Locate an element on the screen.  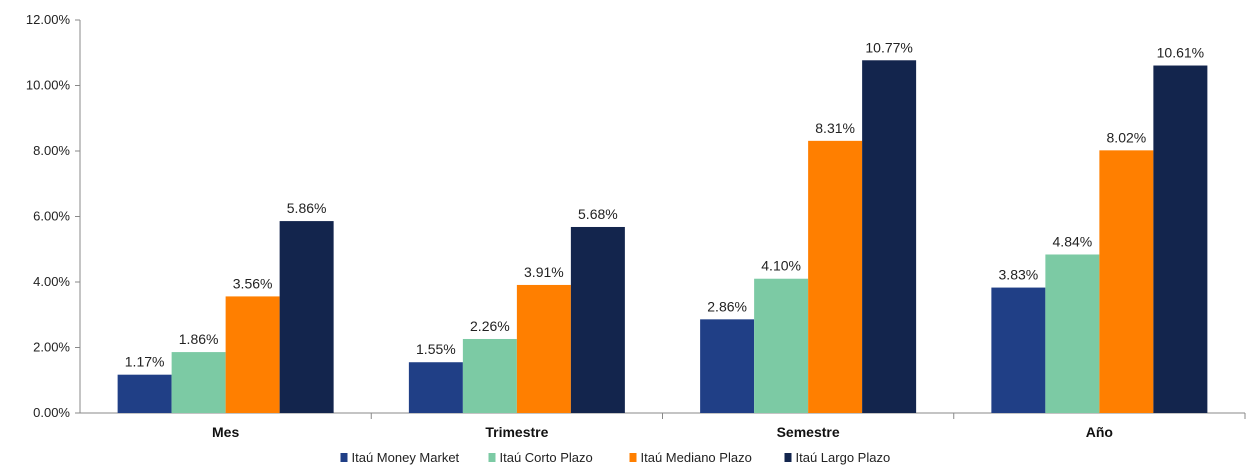
bar-value-label: 1.86% is located at coordinates (199, 339).